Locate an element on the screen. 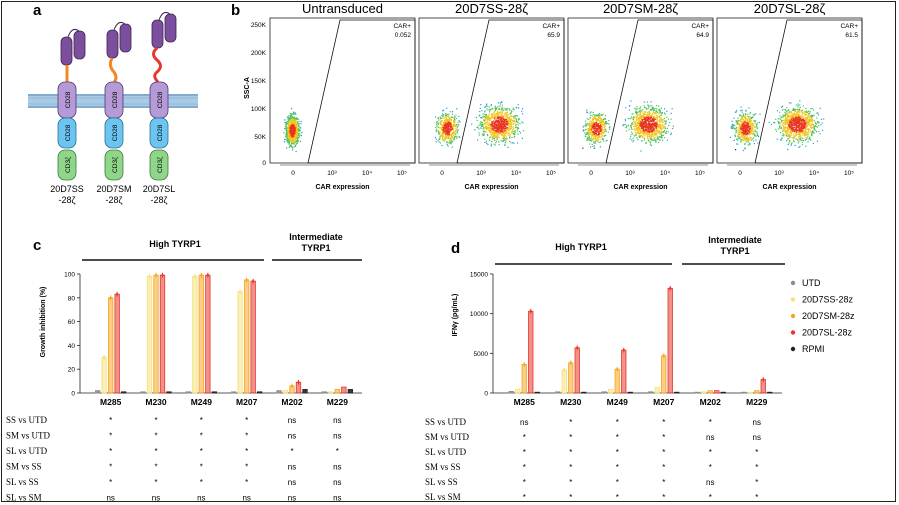  cd3z-label: CD3ζ is located at coordinates (160, 165).